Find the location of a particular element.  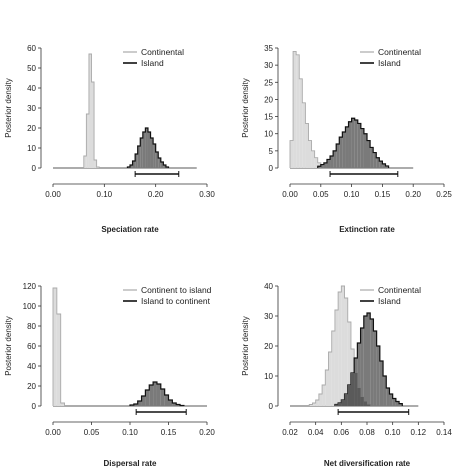

x-tick-label: 0.14 is located at coordinates (444, 432).